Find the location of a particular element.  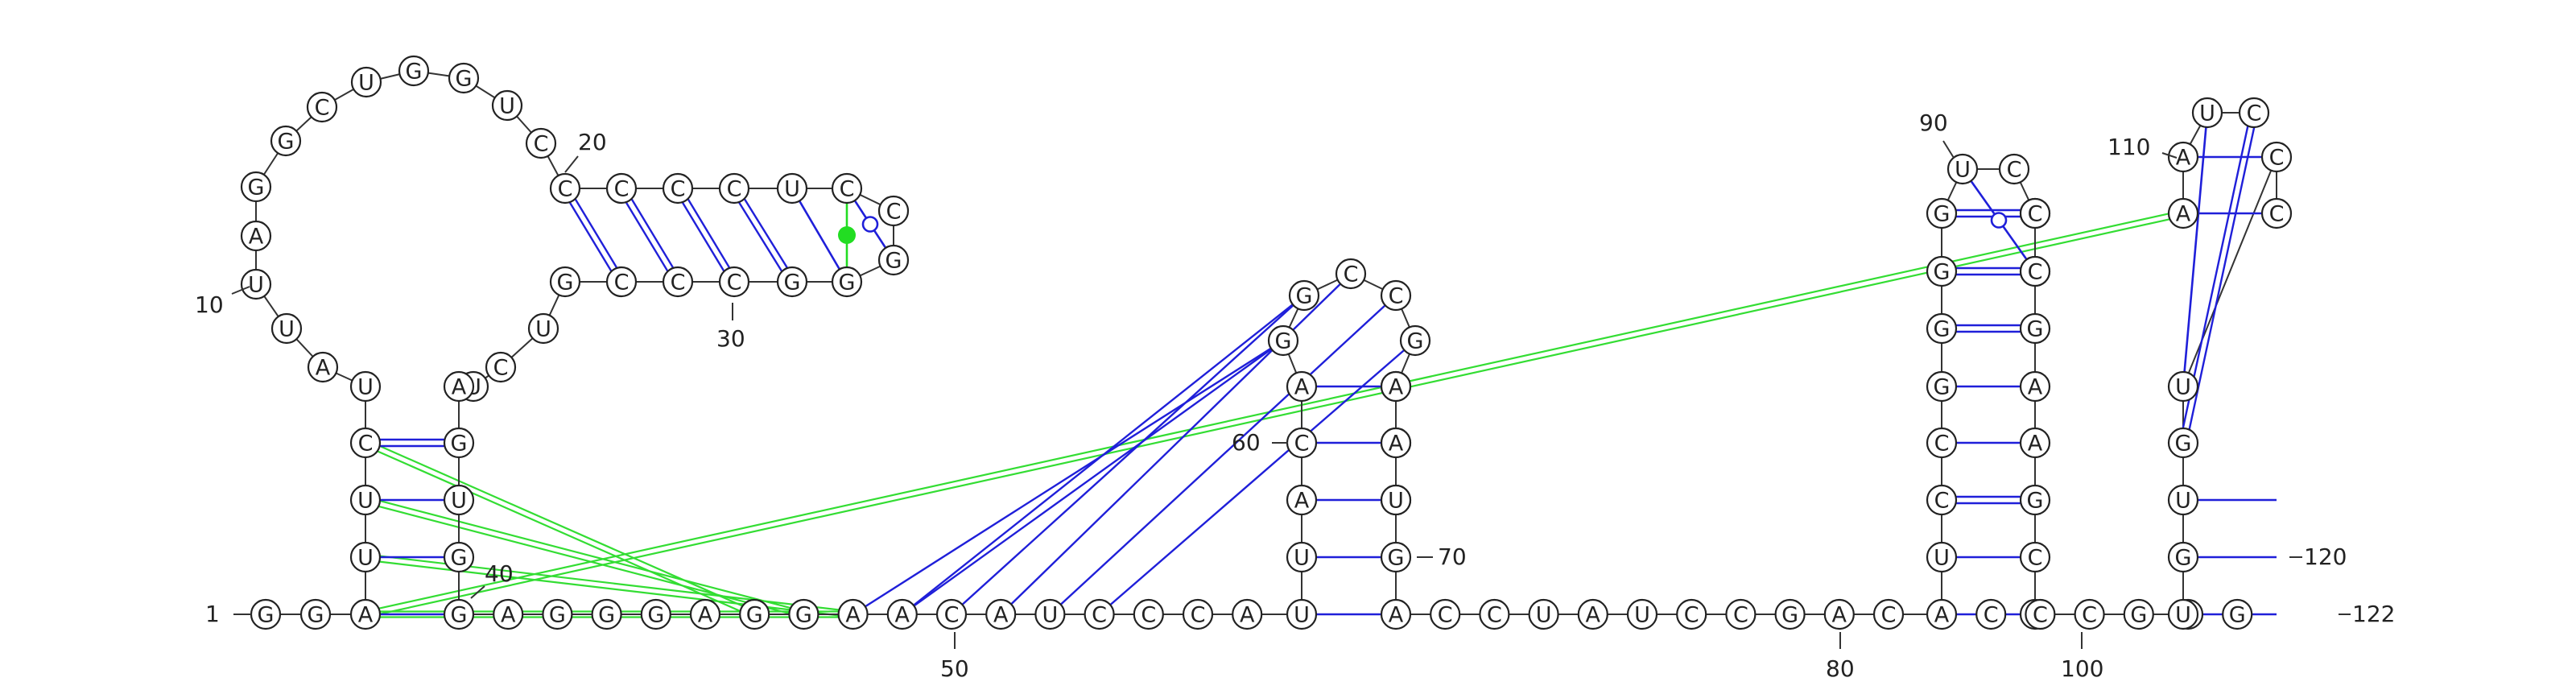

wobble-marker-icon is located at coordinates (870, 225).